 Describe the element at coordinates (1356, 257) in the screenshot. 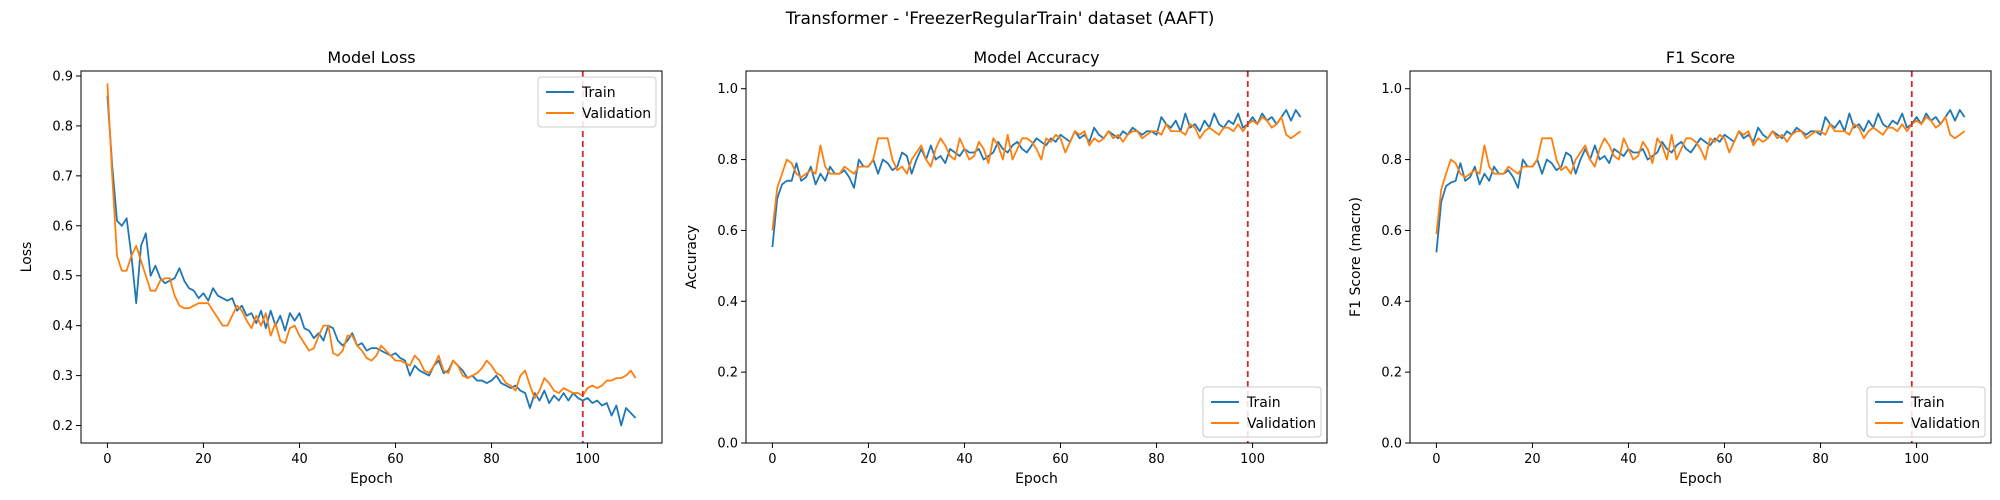

I see `y-axis-label: F1 Score (macro)` at that location.